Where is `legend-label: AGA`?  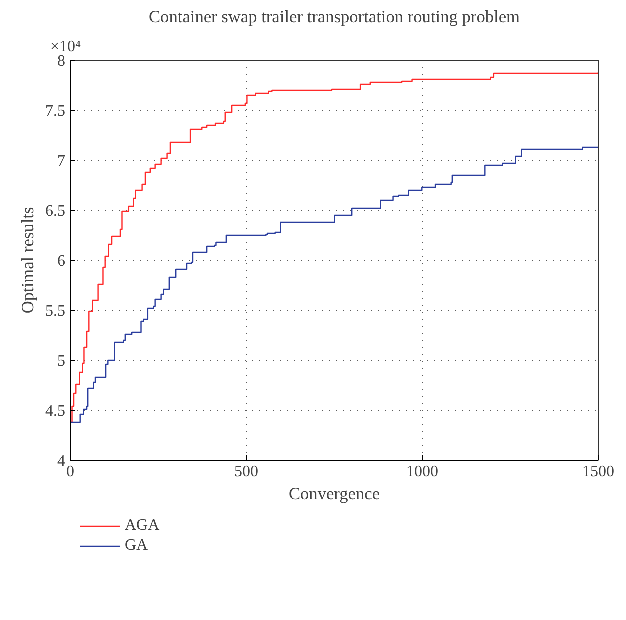
legend-label: AGA is located at coordinates (142, 526).